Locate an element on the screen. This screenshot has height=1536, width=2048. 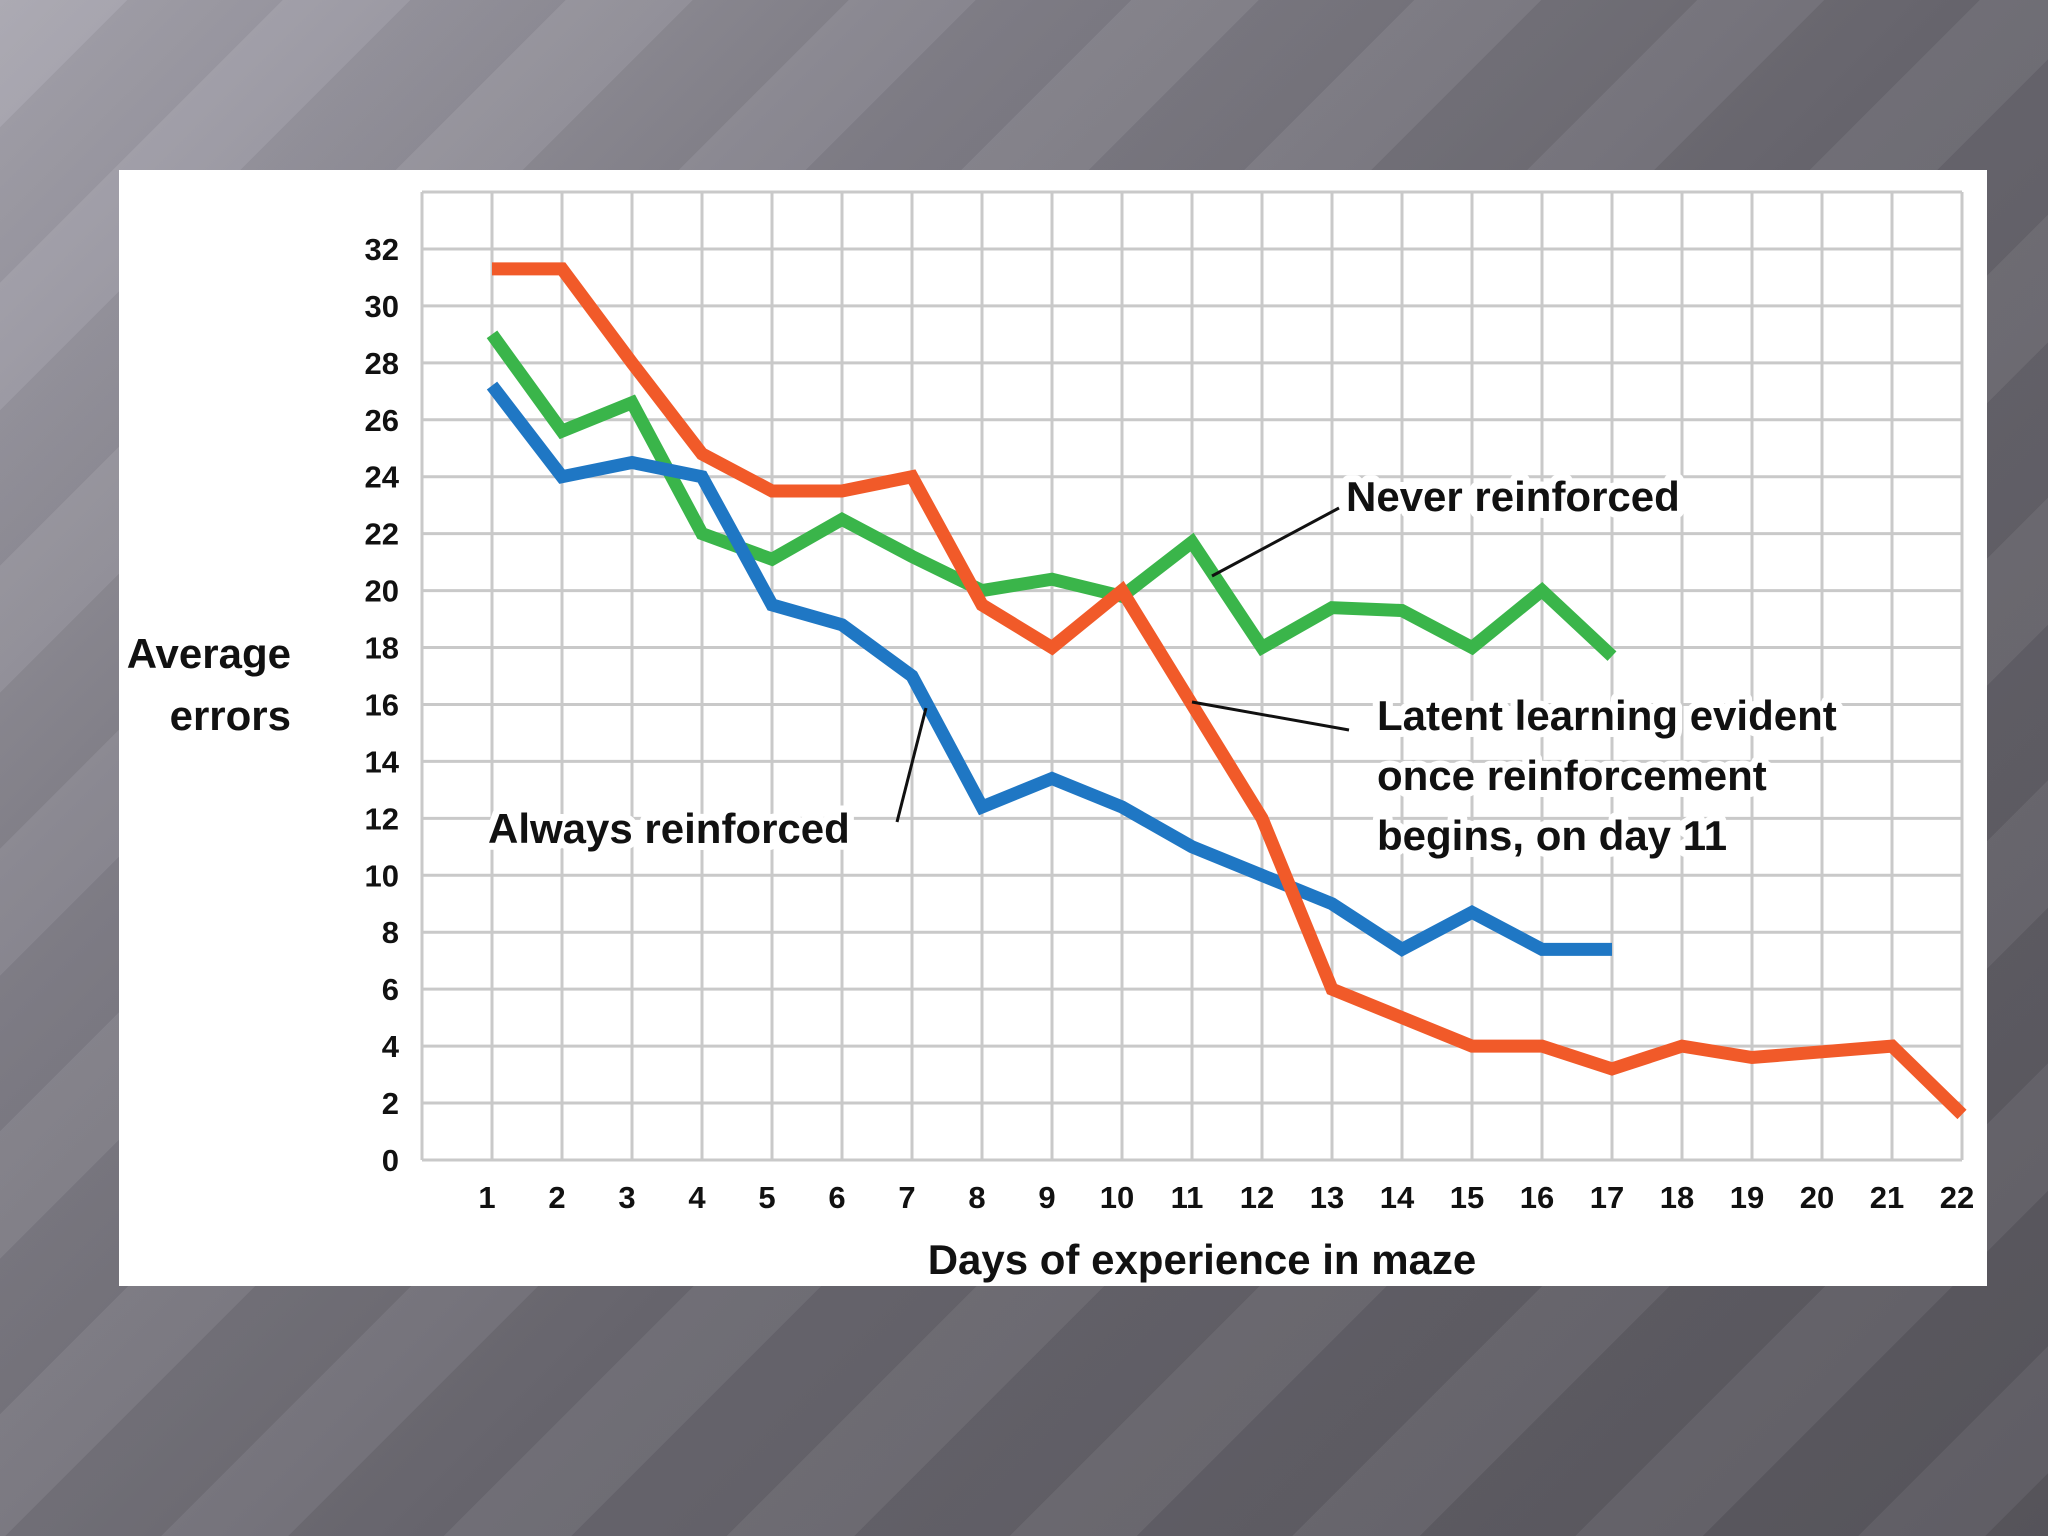
annotation-text-latent: begins, on day 11 is located at coordinates (1552, 835).